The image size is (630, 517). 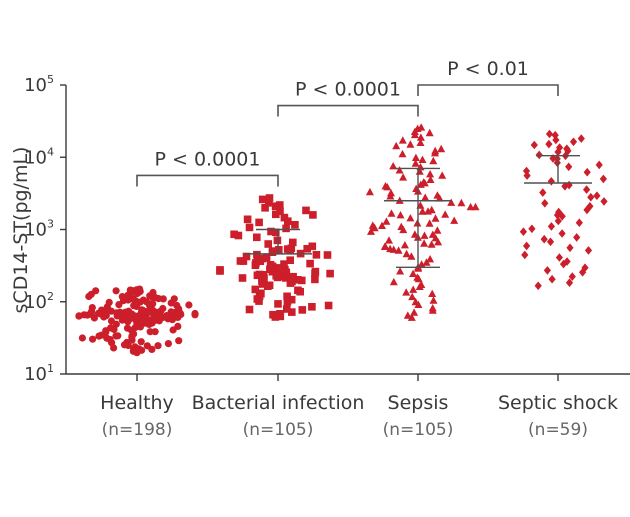 I want to click on y-tick-label: 103, so click(x=39, y=229).